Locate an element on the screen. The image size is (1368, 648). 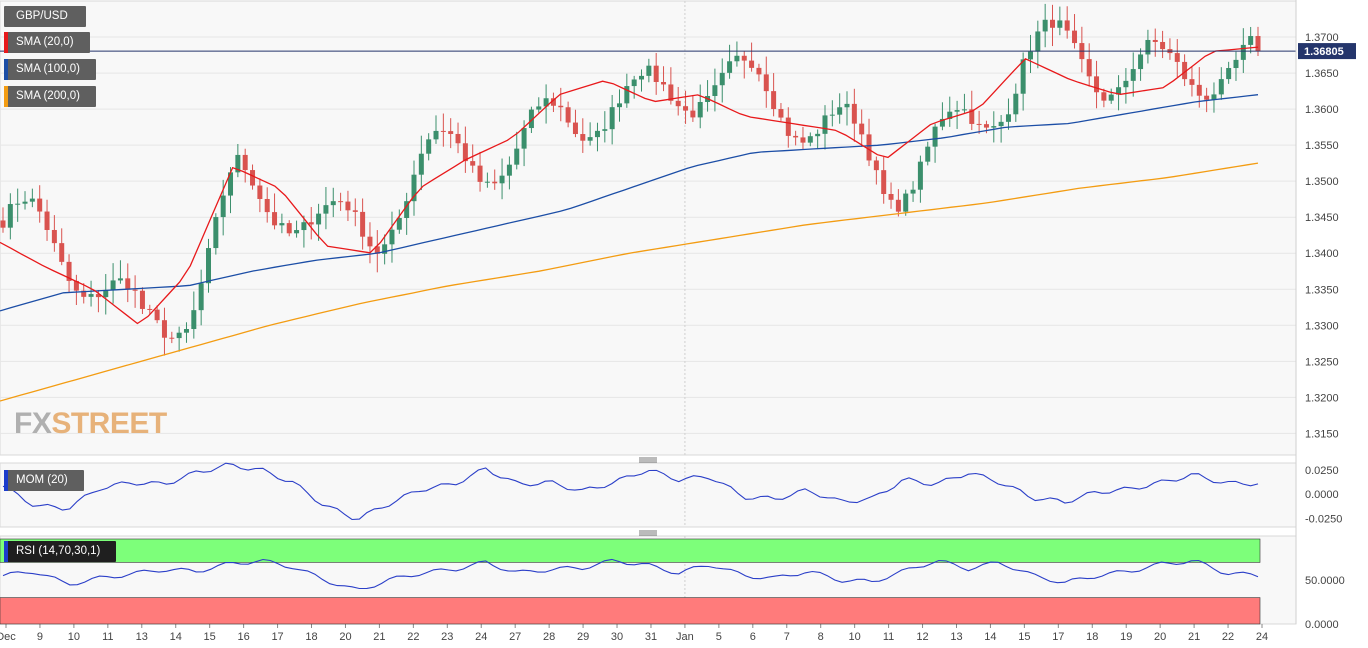
sma100-legend: SMA (100,0) is located at coordinates (50, 69).